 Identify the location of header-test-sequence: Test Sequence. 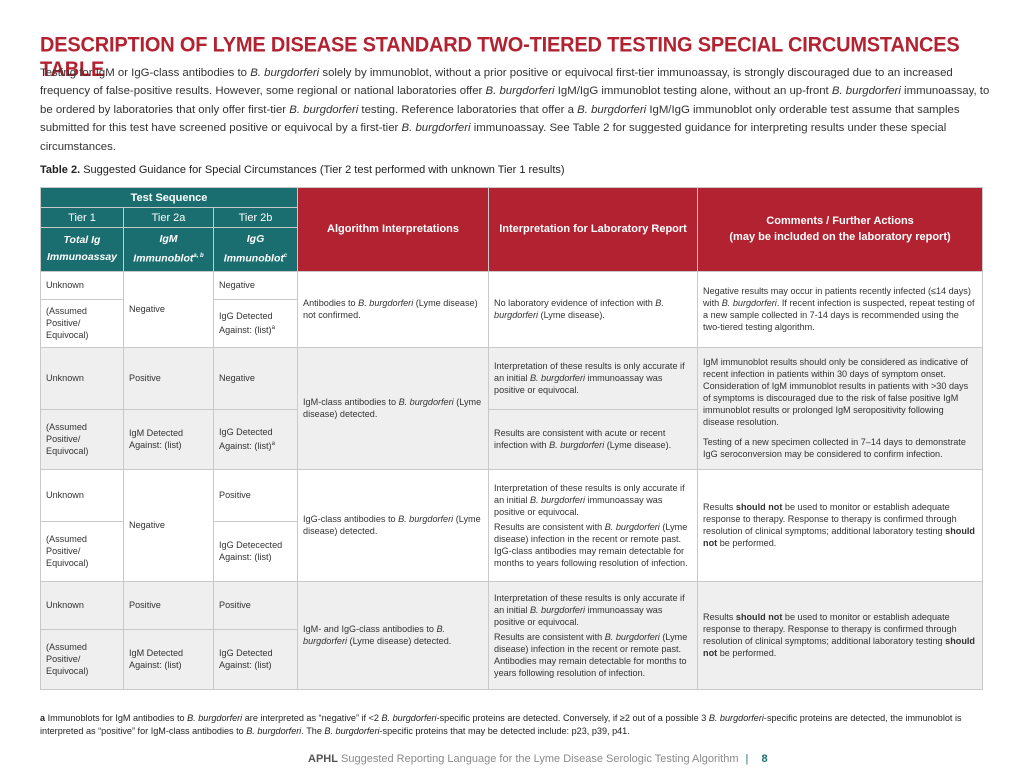
(169, 197).